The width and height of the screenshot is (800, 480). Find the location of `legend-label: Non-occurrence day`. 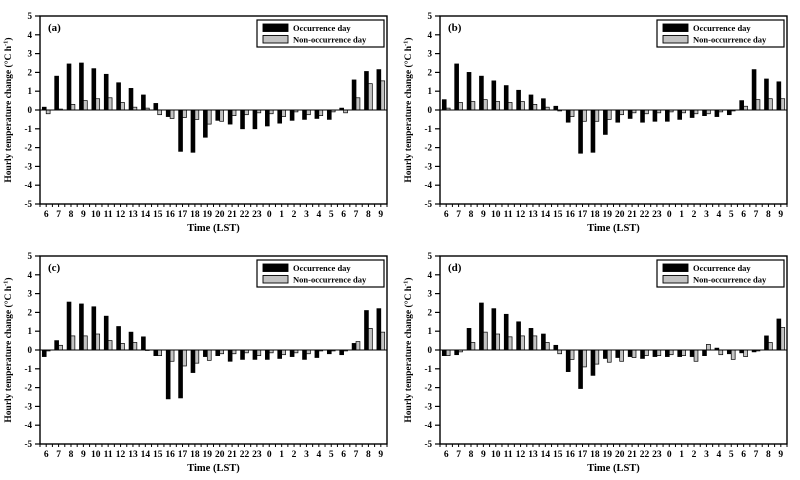

legend-label: Non-occurrence day is located at coordinates (330, 39).